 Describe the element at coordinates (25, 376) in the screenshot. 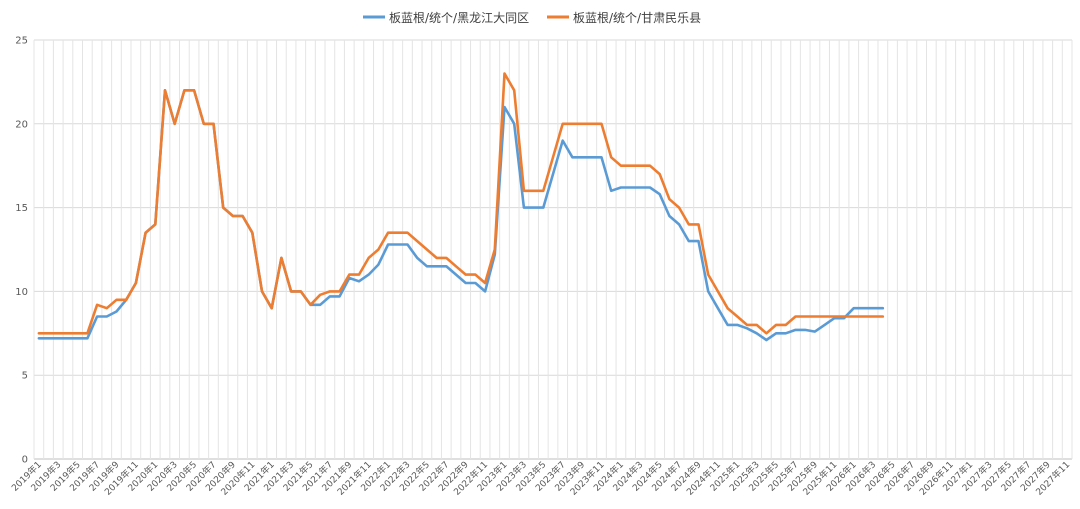

I see `y-tick-label: 5` at that location.